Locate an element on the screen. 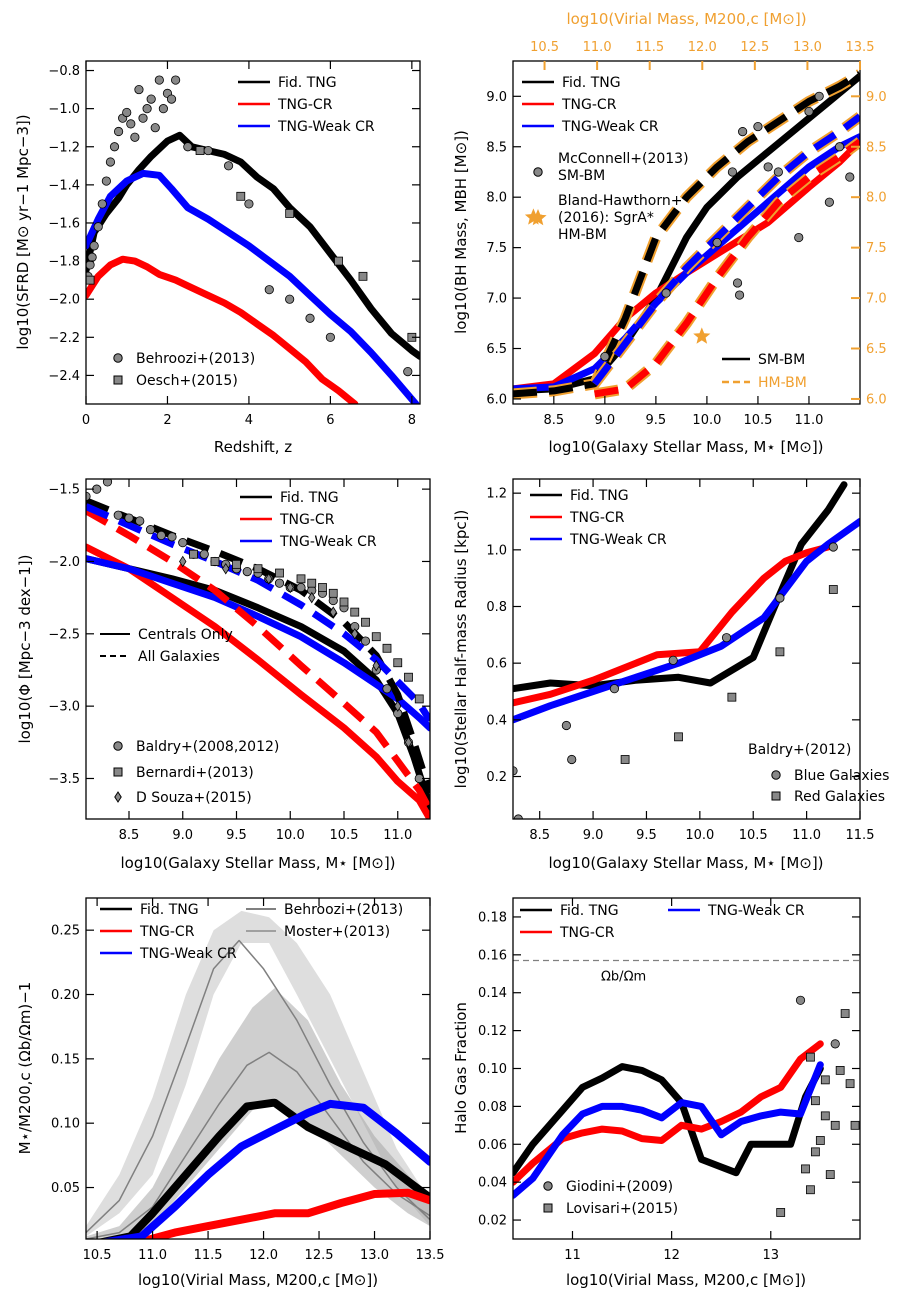  y-tick-label: −1.0 is located at coordinates (64, 109).